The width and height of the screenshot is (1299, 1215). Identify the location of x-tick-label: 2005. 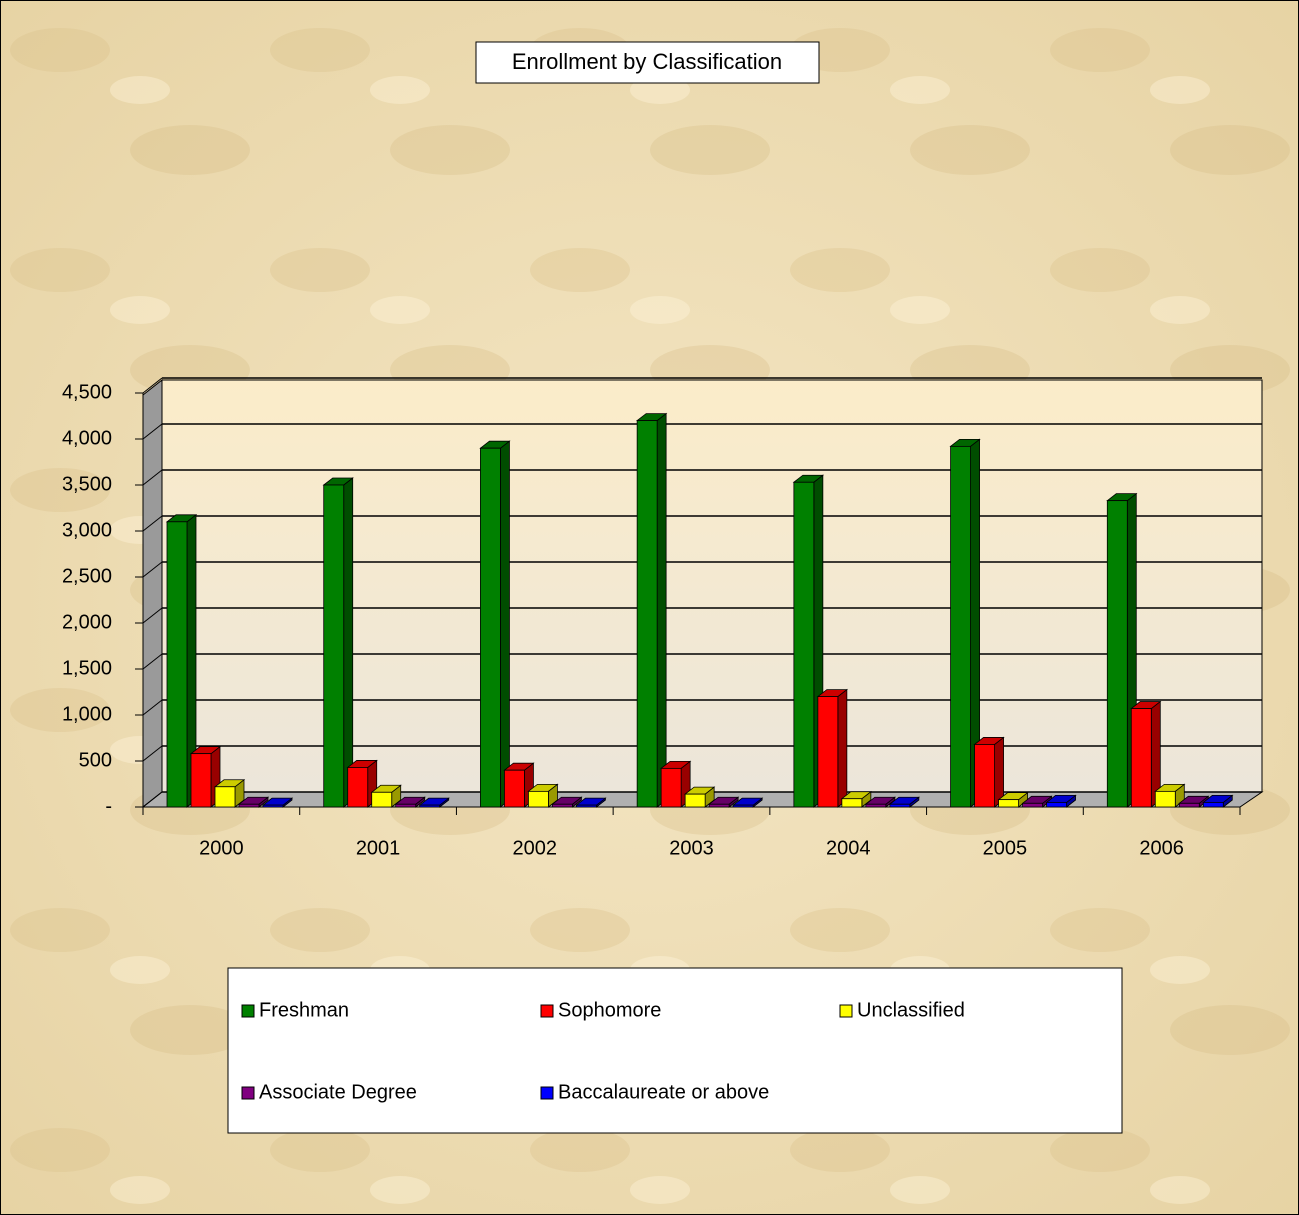
(1005, 848).